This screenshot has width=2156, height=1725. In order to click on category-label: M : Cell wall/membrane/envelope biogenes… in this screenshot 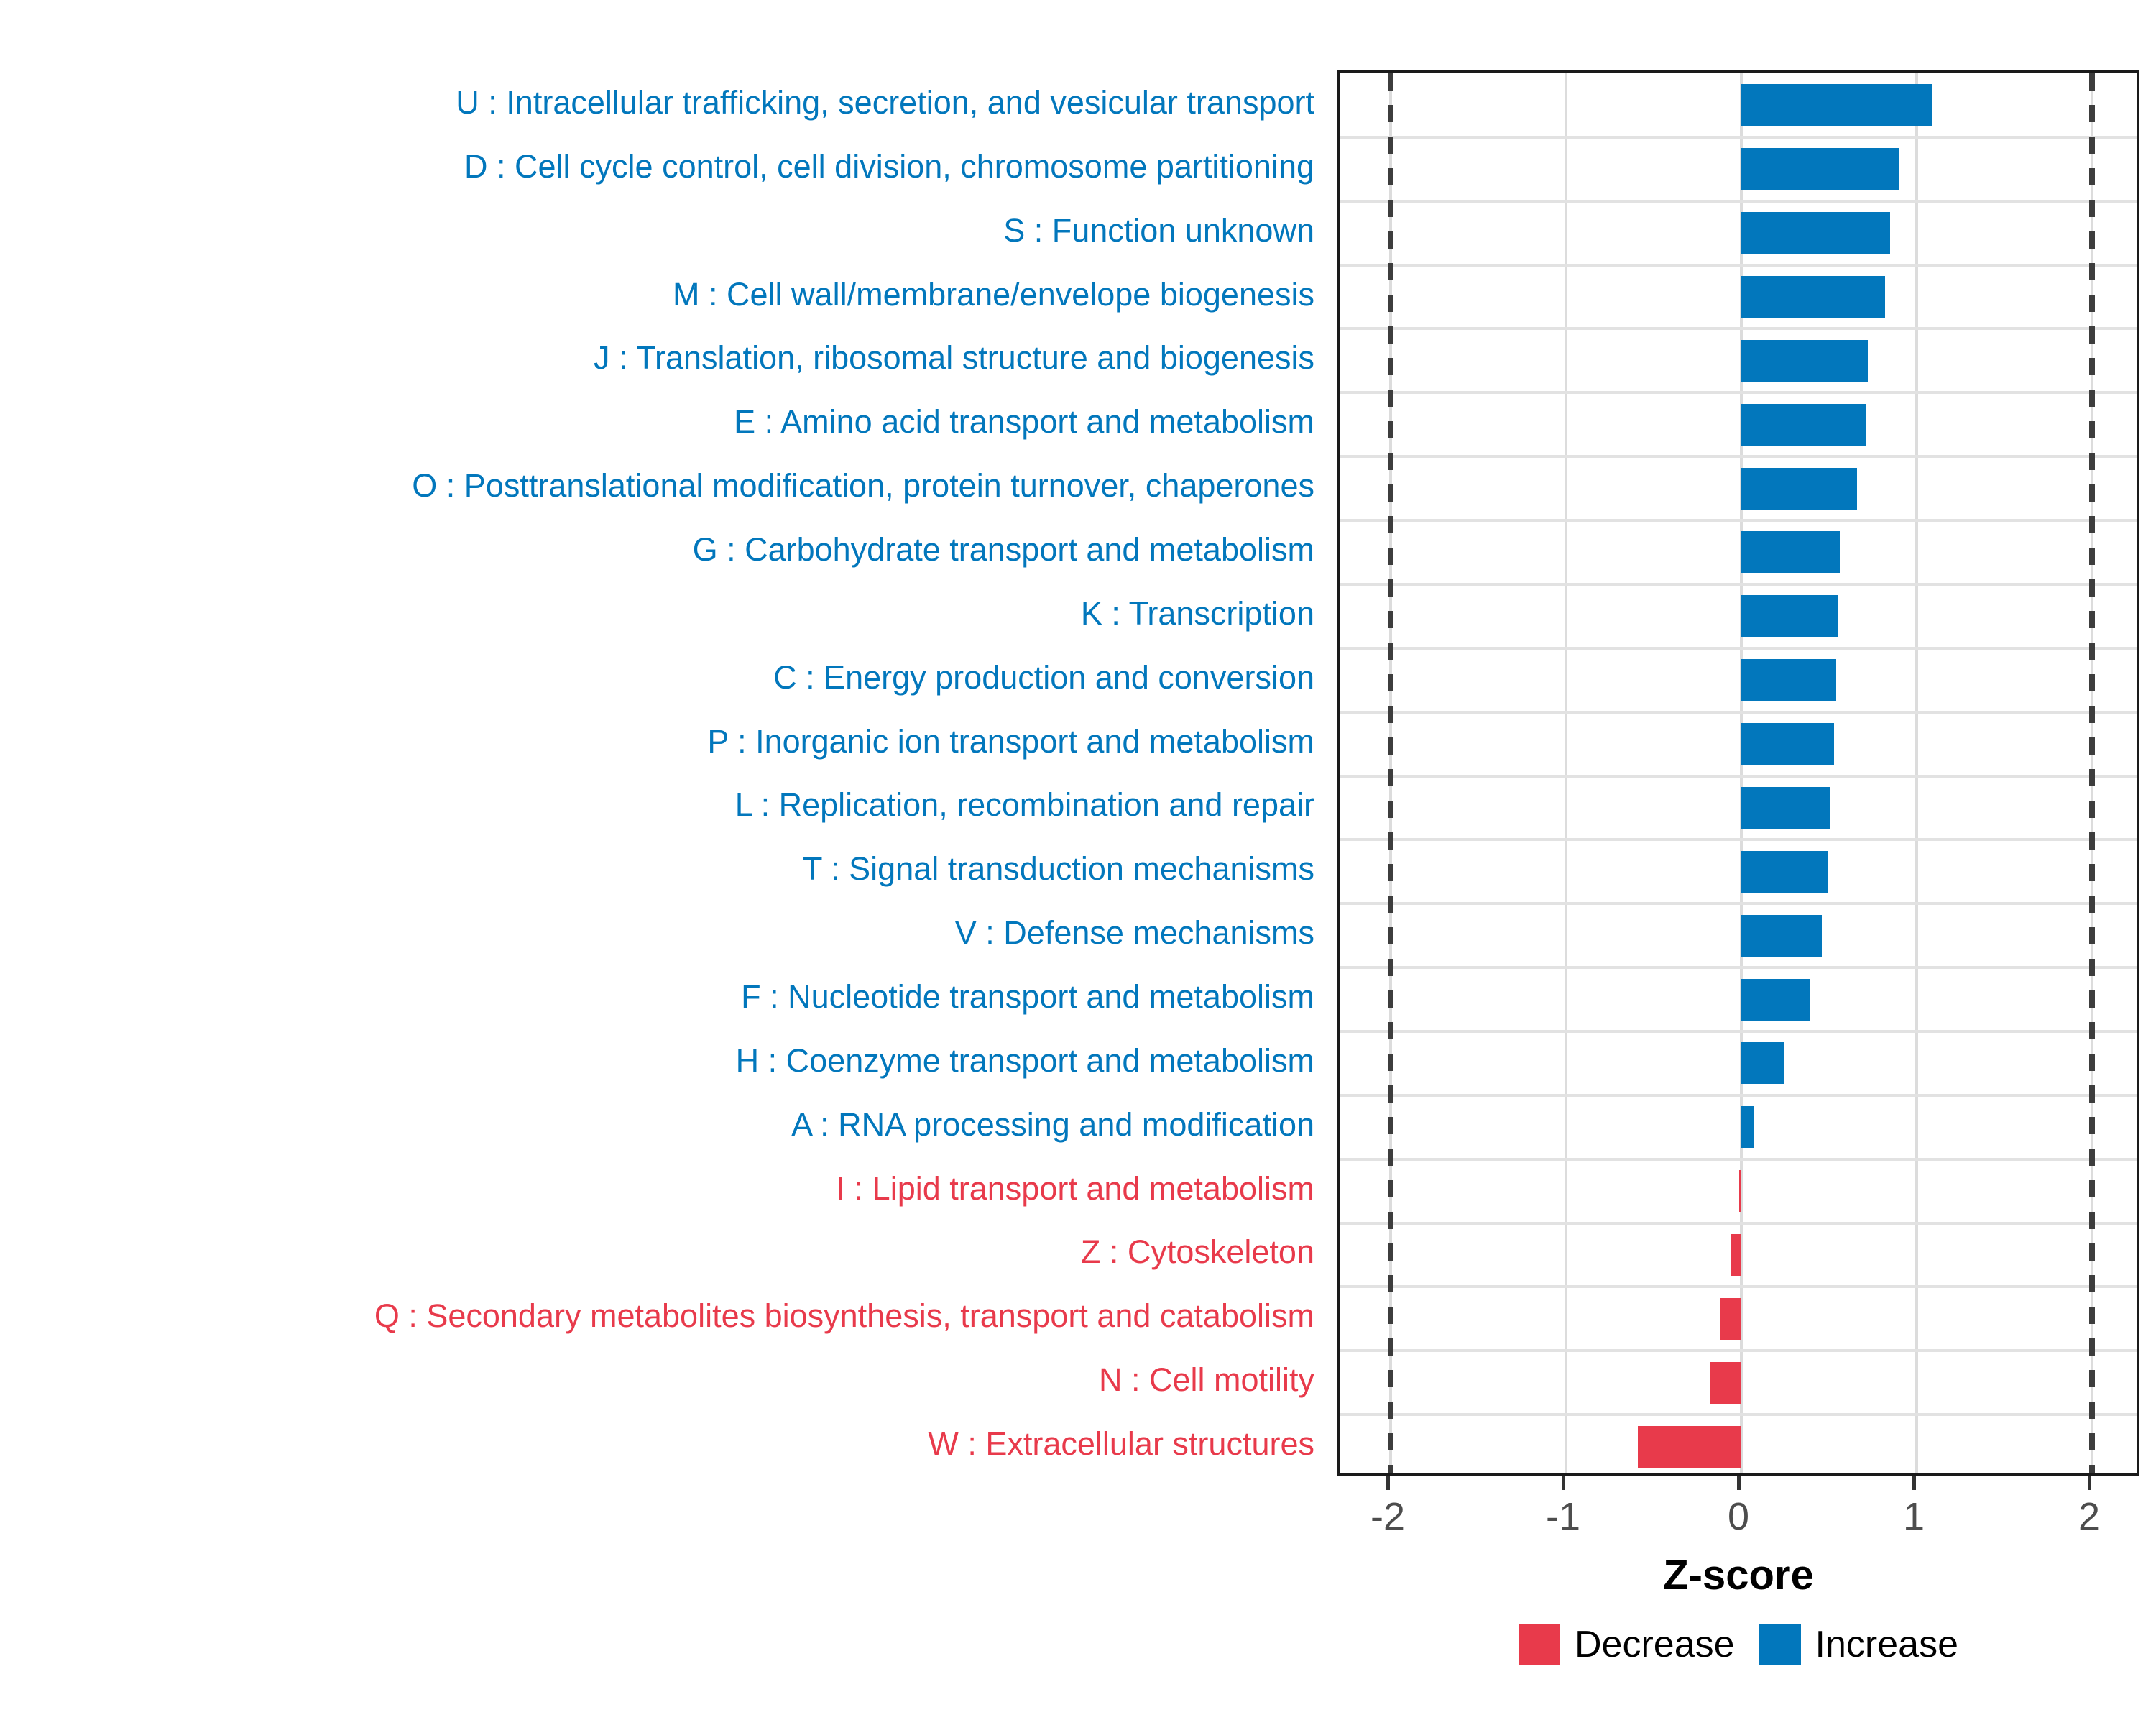, I will do `click(994, 294)`.